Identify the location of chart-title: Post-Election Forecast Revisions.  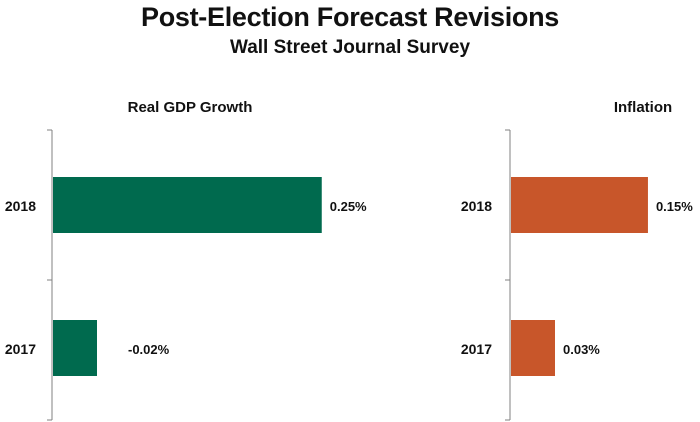
(350, 17).